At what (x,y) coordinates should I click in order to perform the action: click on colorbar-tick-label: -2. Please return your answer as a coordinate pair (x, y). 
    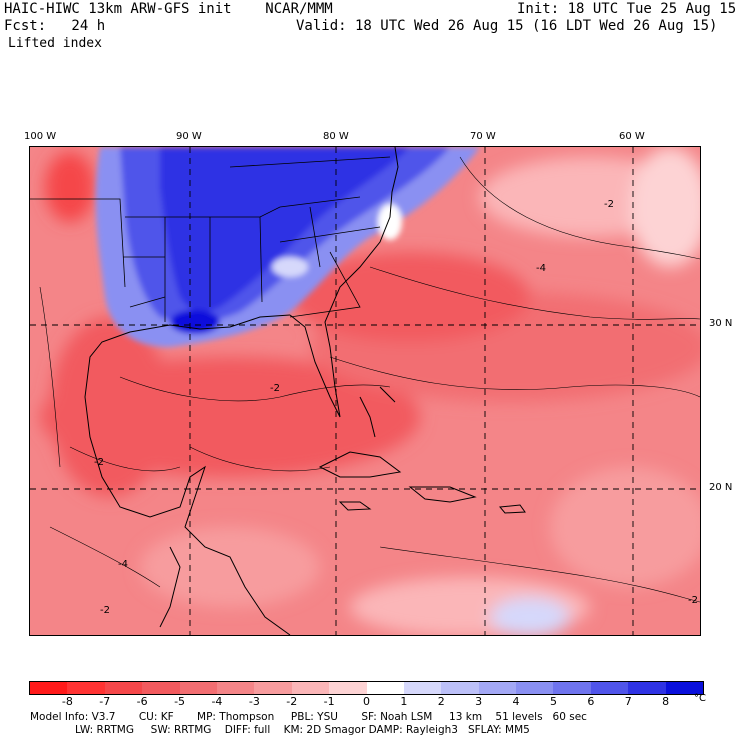
    Looking at the image, I should click on (292, 701).